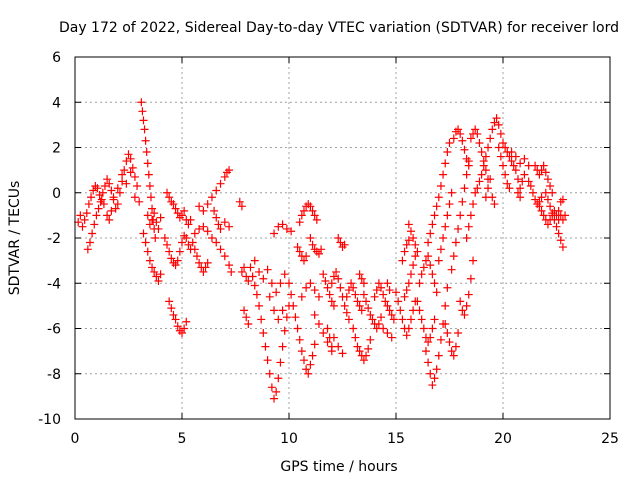  I want to click on x-tick-label: 5, so click(182, 439).